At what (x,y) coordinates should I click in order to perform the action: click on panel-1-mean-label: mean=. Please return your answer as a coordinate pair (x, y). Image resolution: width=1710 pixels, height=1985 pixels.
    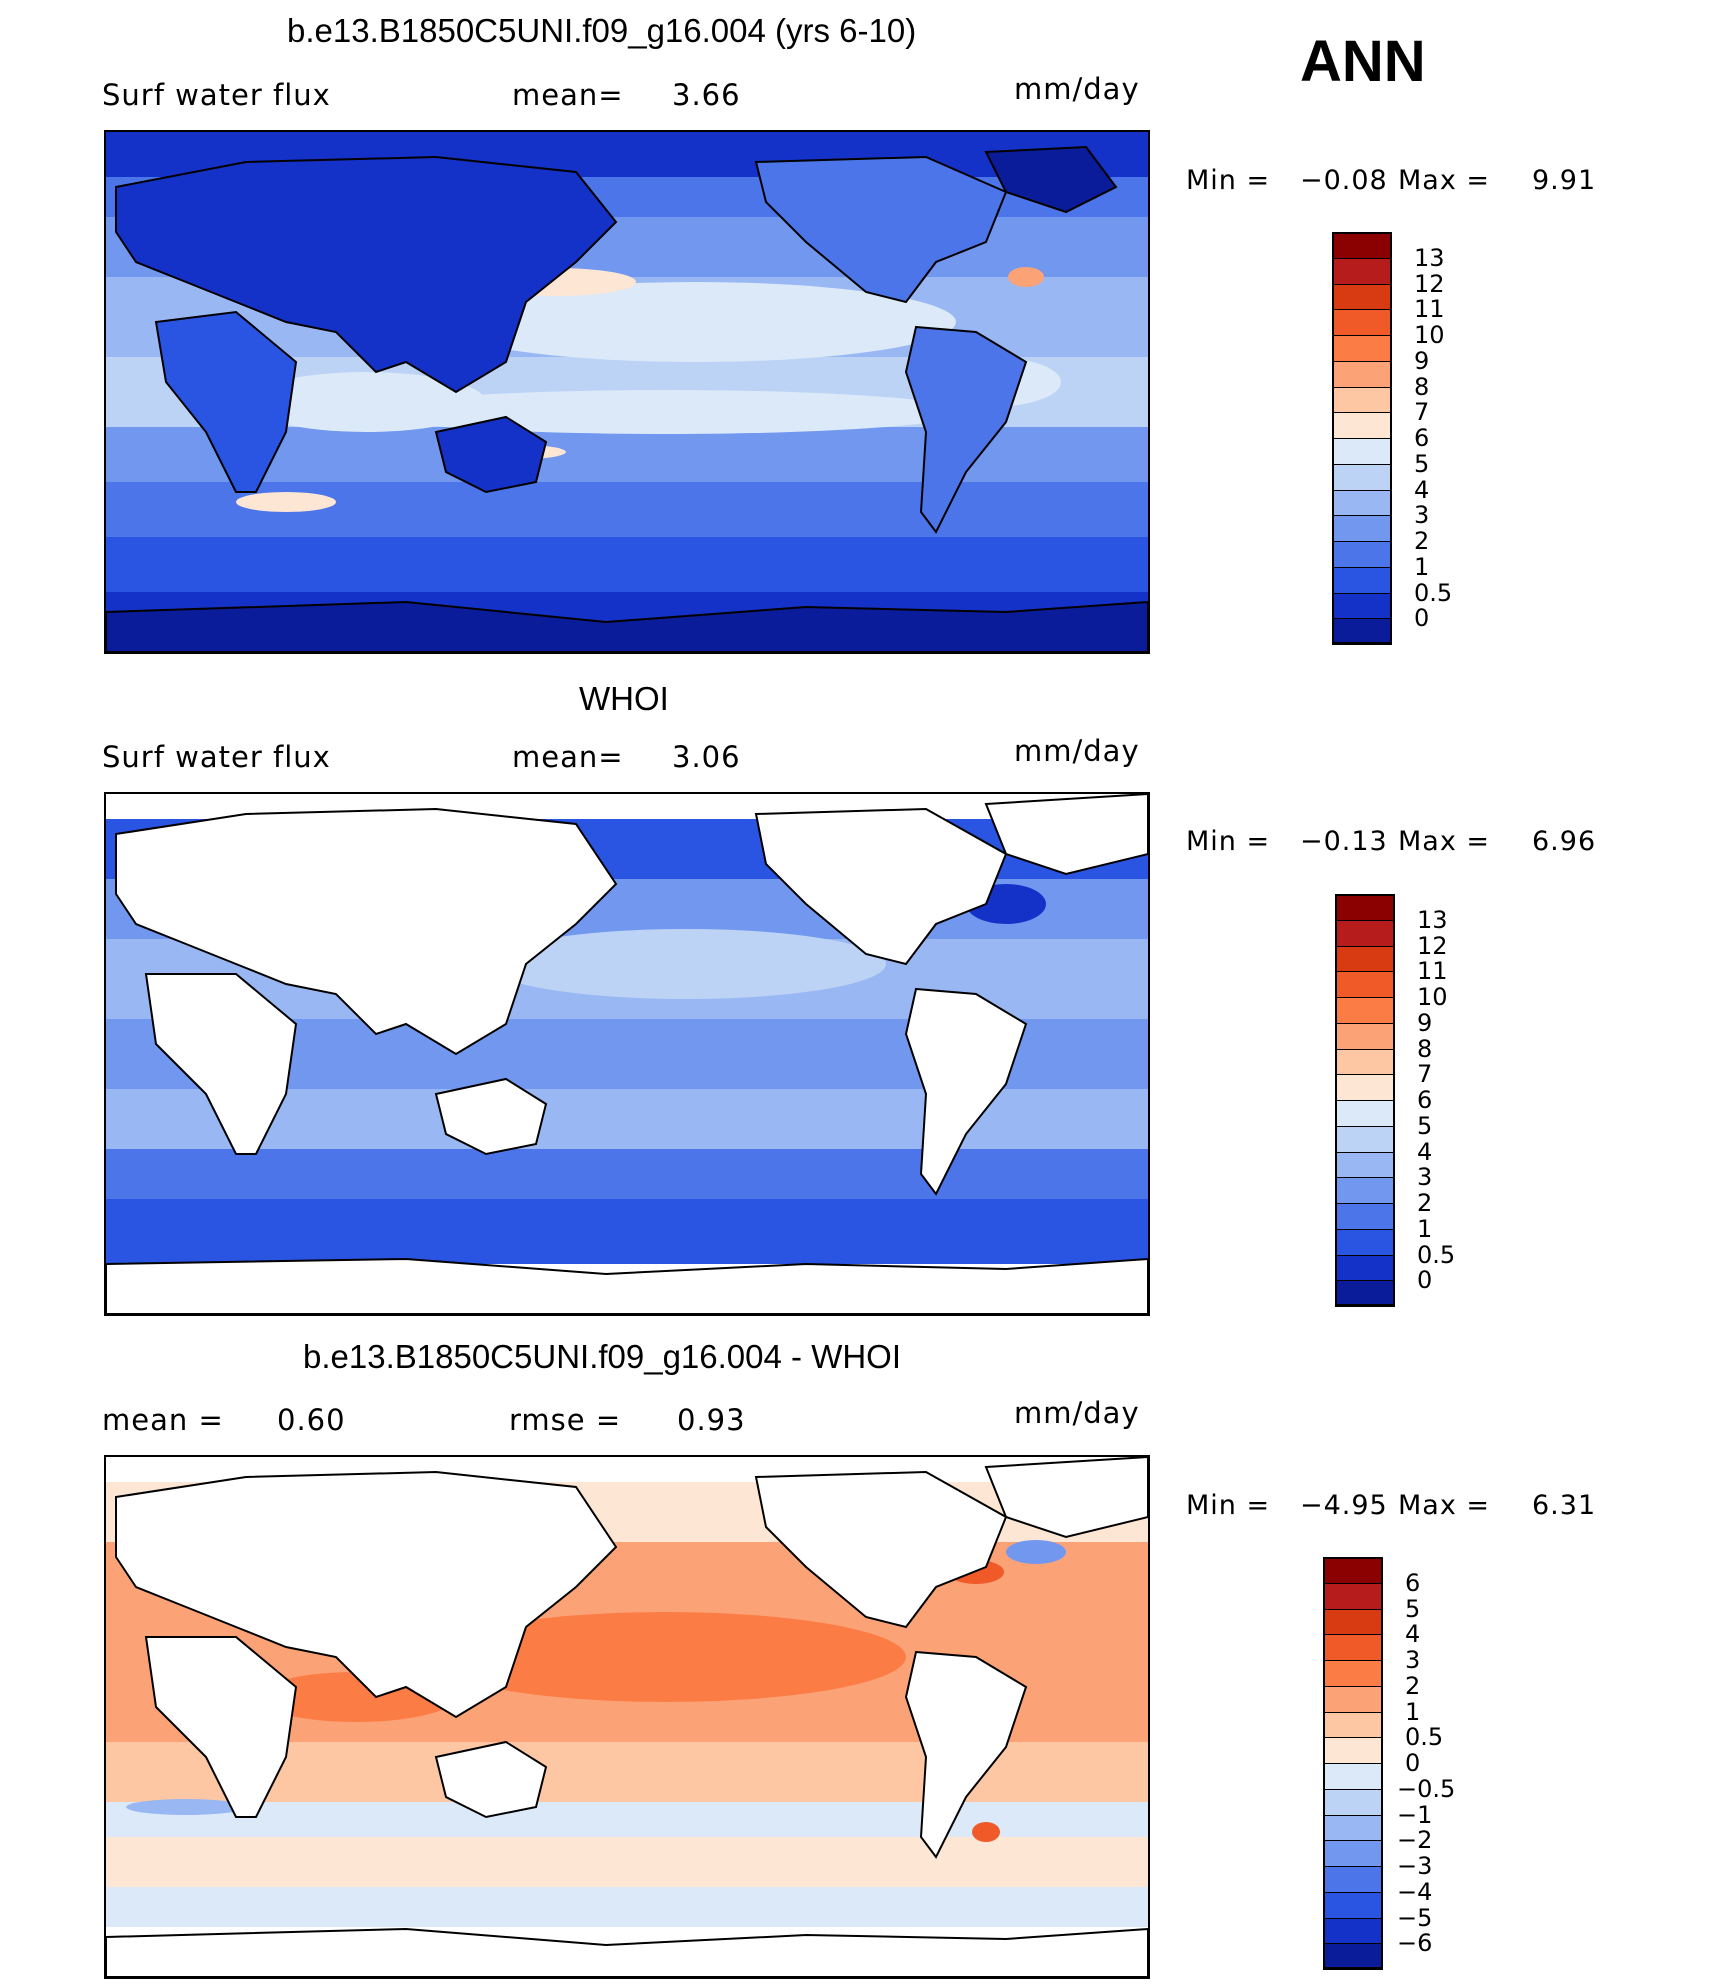
    Looking at the image, I should click on (568, 95).